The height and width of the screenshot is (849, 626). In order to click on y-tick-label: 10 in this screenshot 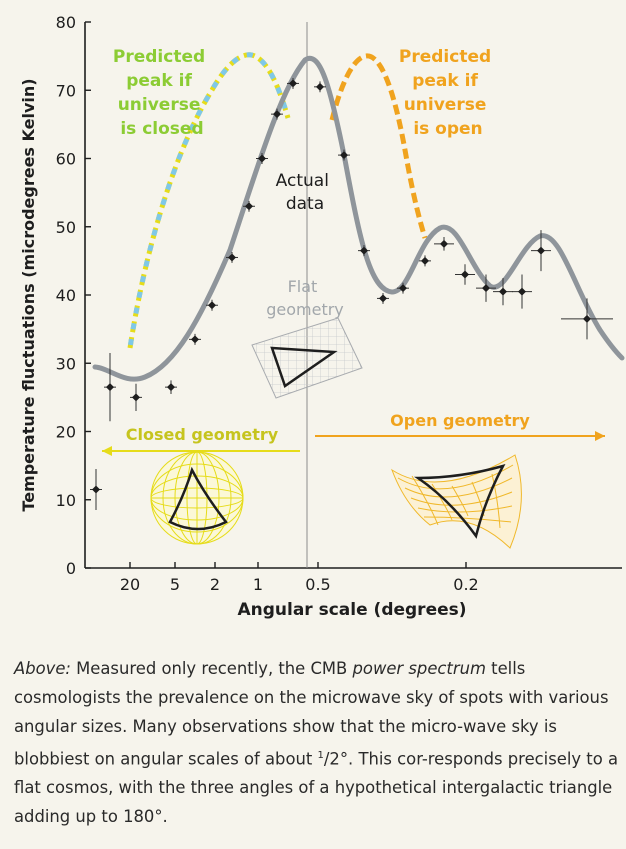, I will do `click(66, 500)`.